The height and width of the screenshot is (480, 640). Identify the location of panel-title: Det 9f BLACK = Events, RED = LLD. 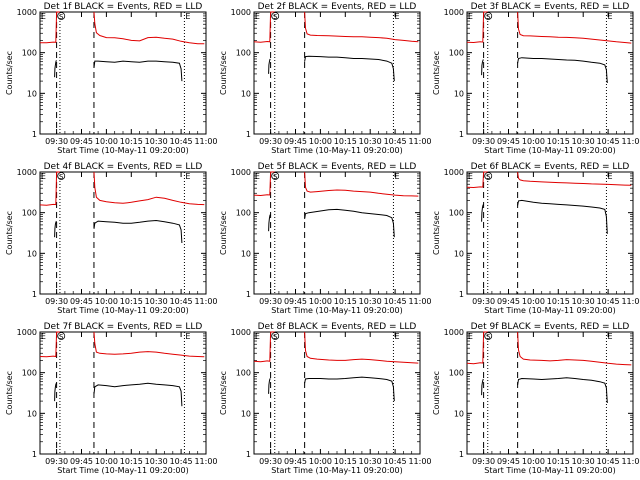
(550, 327).